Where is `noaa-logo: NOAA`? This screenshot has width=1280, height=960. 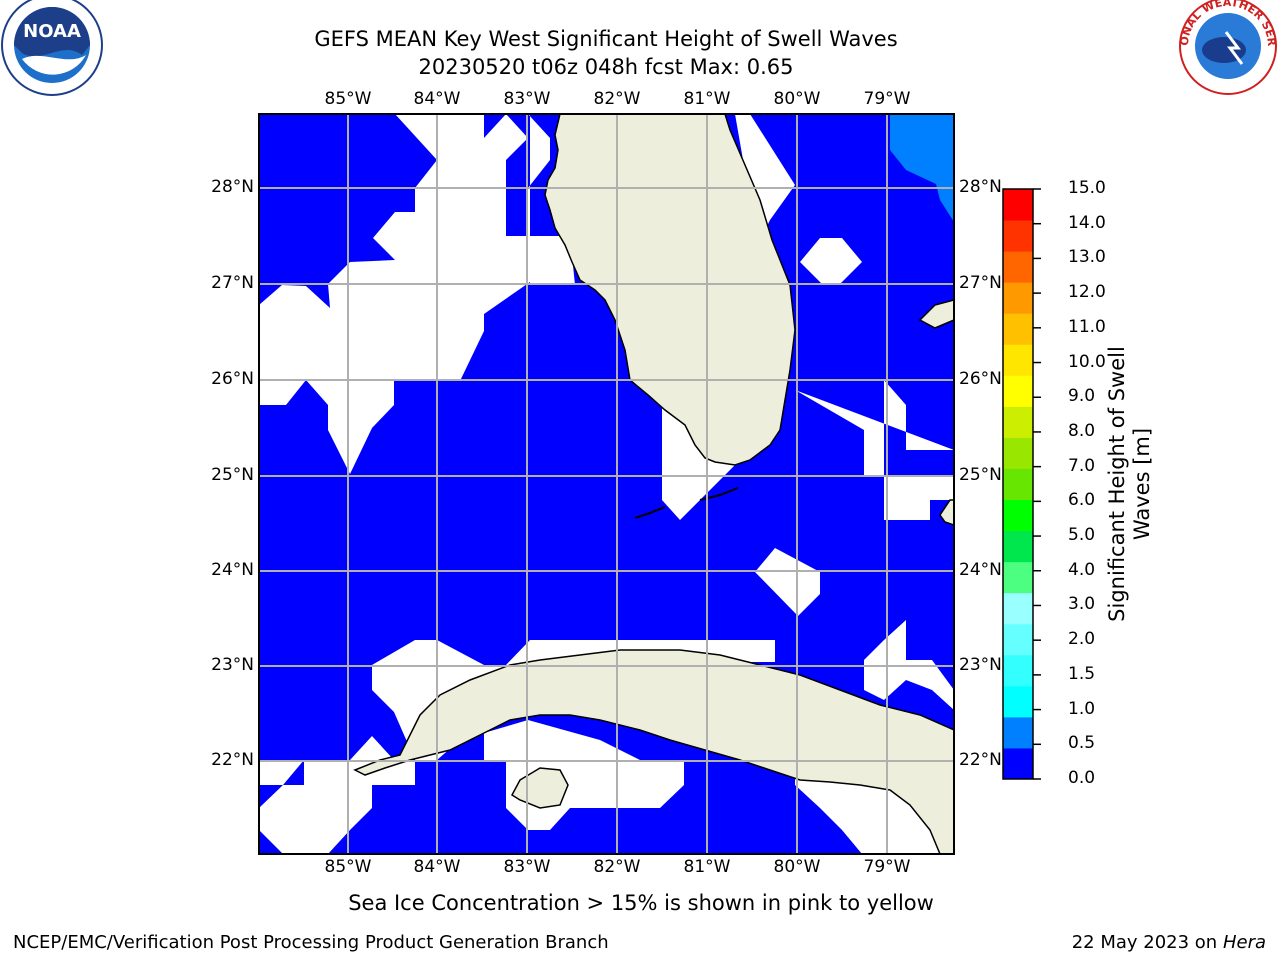
noaa-logo: NOAA is located at coordinates (52, 48).